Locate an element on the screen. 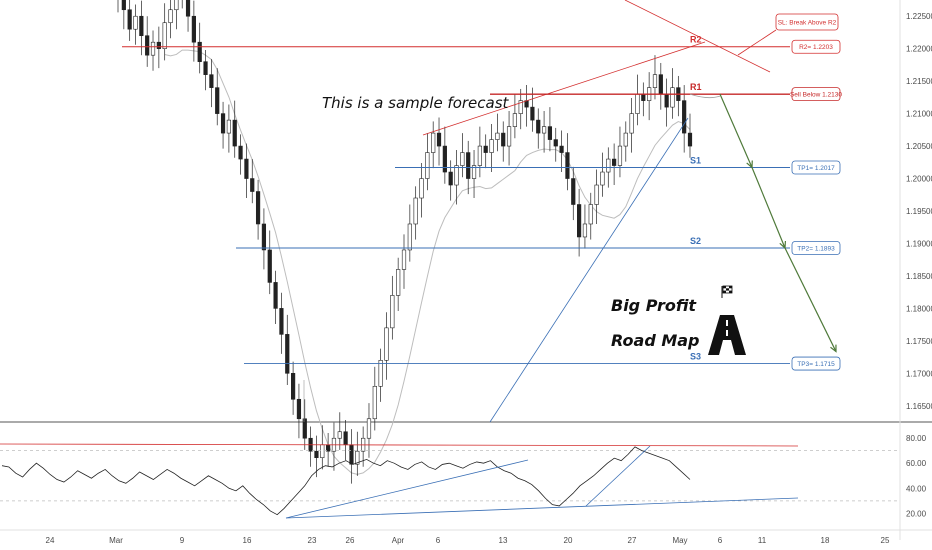 The width and height of the screenshot is (932, 550). callout-box-s3 is located at coordinates (816, 363).